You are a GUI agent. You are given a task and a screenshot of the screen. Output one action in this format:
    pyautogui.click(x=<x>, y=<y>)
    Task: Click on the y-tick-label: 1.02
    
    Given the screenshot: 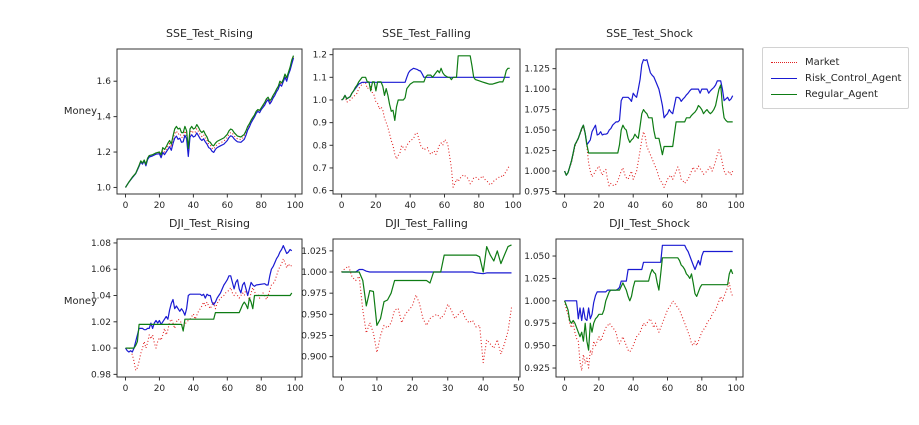 What is the action you would take?
    pyautogui.click(x=101, y=323)
    